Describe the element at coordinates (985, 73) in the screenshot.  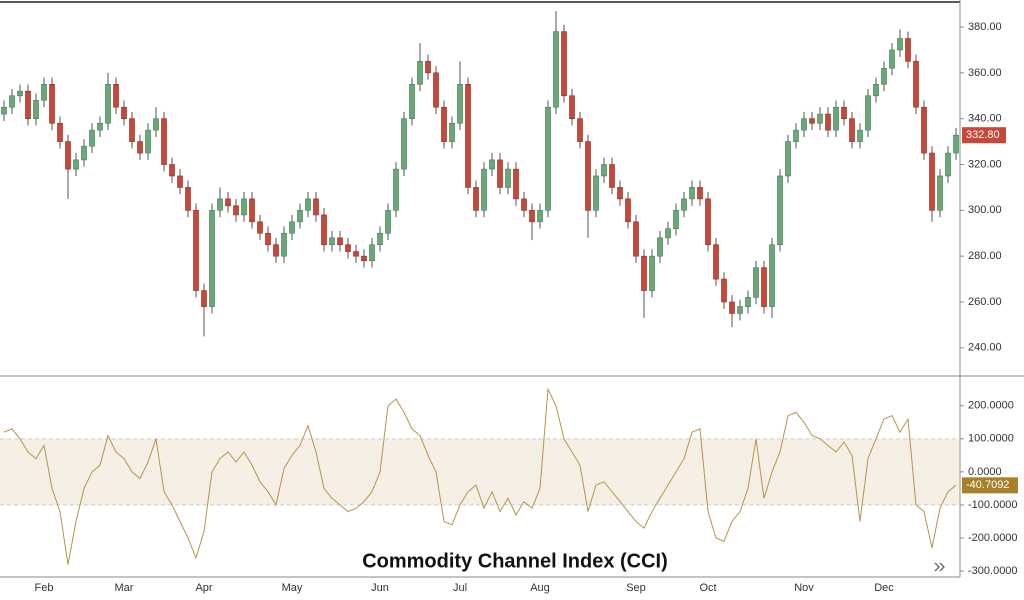
I see `y-tick-label: 360.00` at that location.